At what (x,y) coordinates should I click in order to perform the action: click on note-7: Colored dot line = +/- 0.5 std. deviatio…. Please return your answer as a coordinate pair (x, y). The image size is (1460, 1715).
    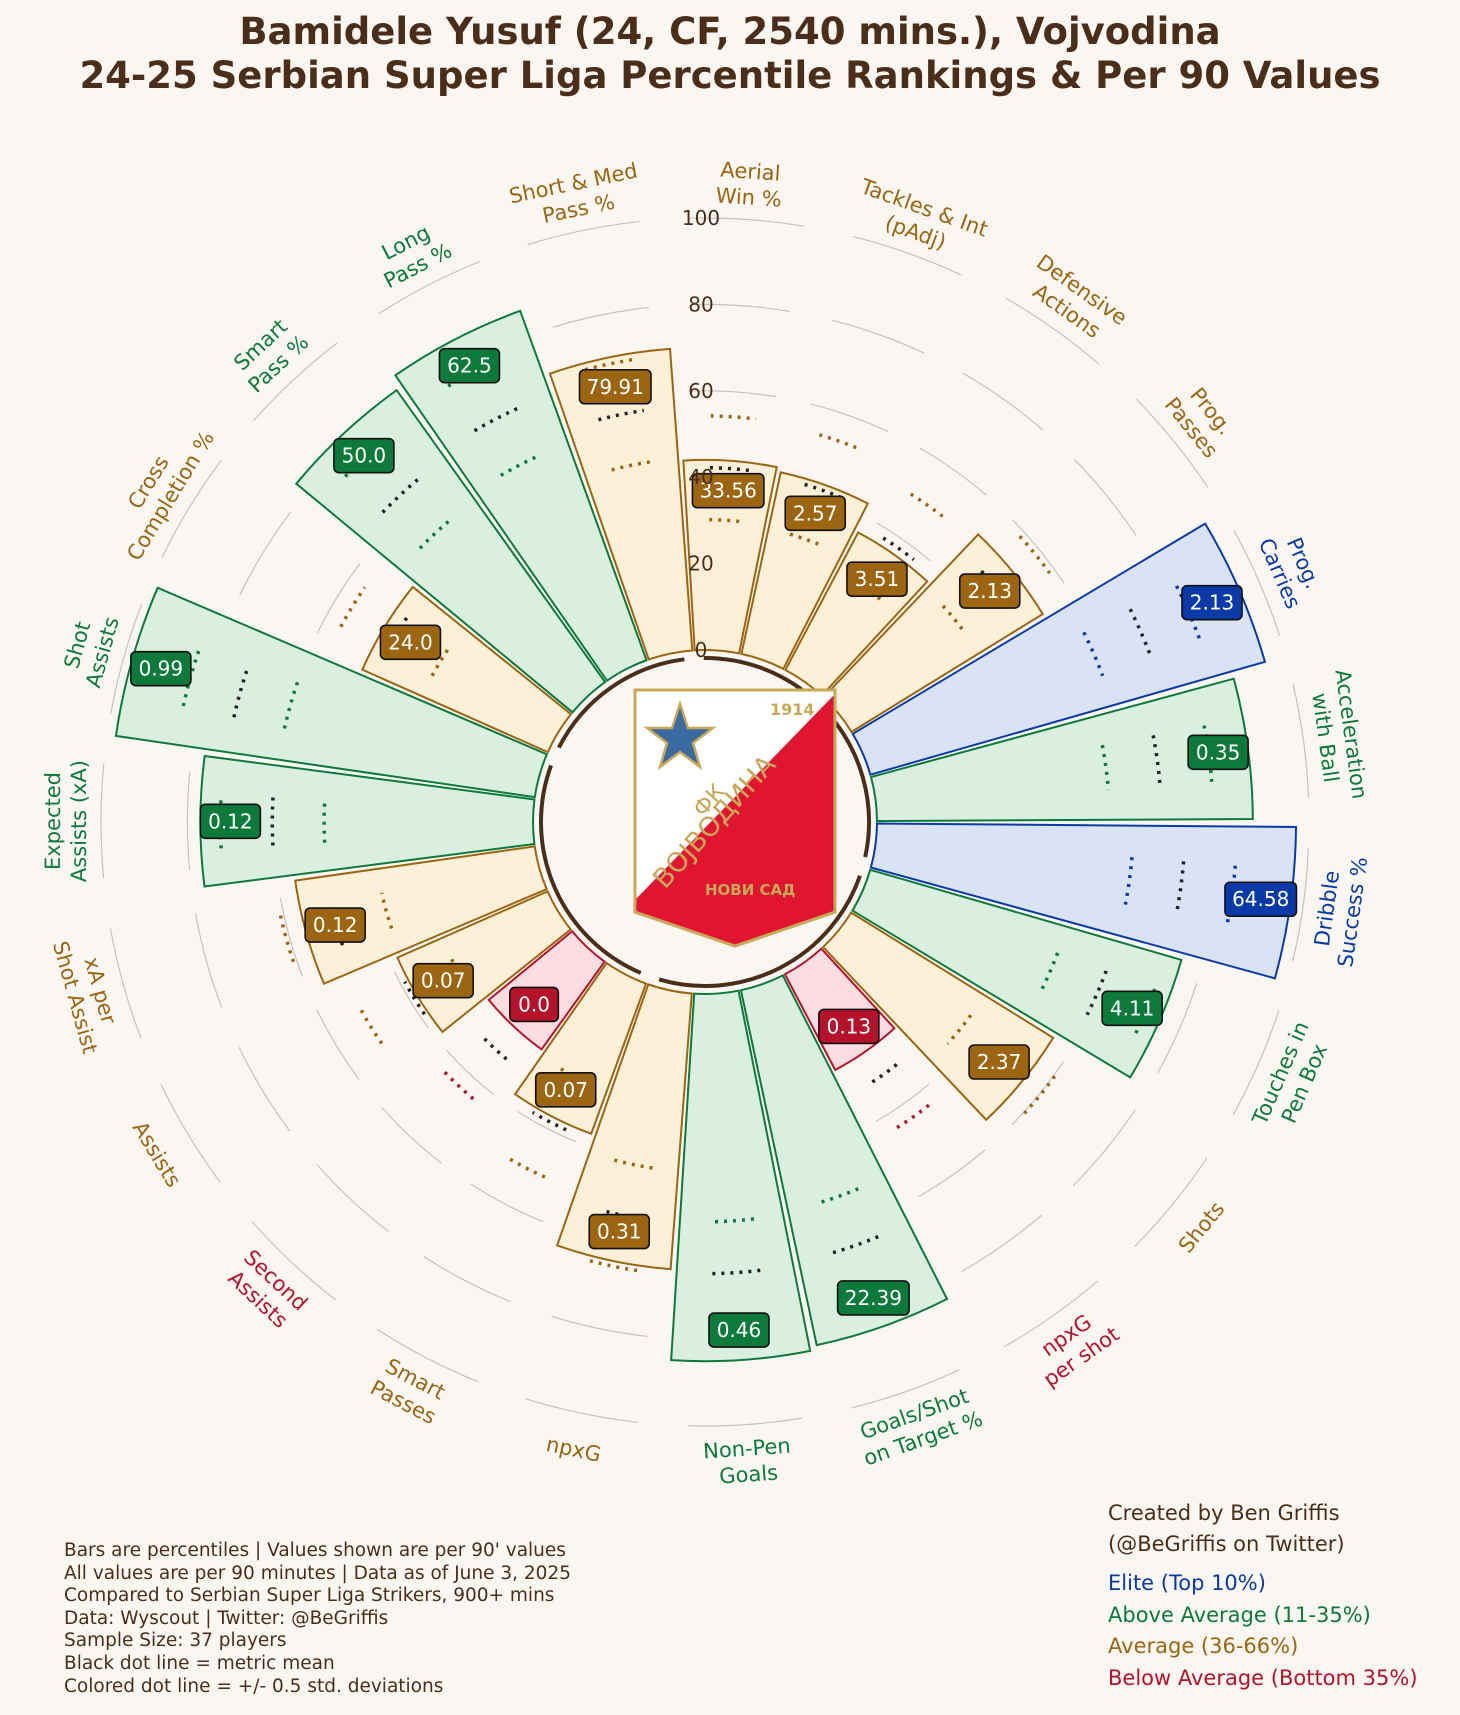
    Looking at the image, I should click on (254, 1686).